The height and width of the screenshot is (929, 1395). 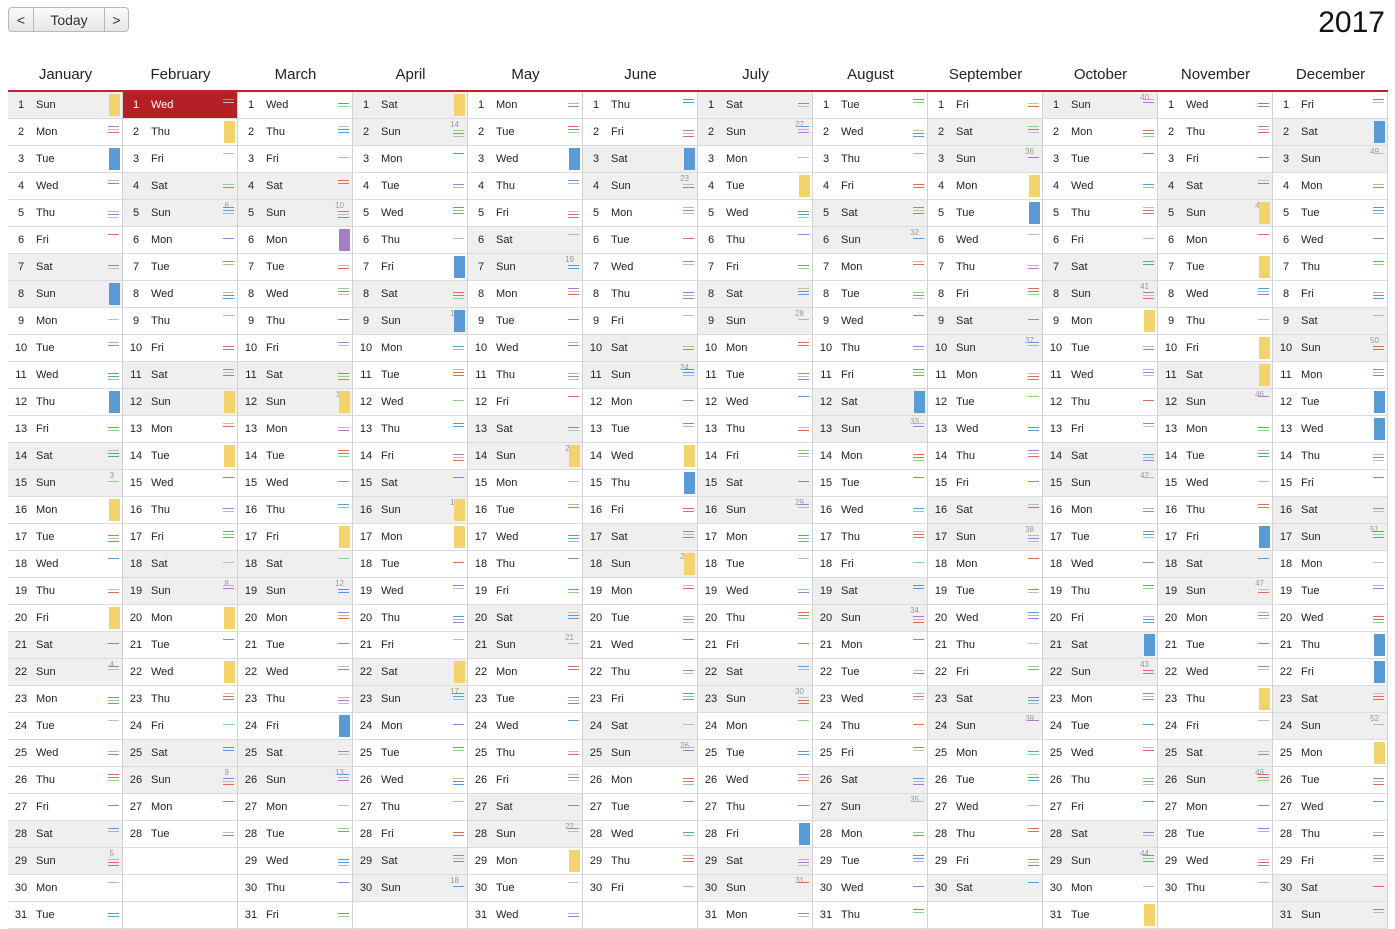 I want to click on day-cell: 27 Sun 35, so click(x=870, y=807).